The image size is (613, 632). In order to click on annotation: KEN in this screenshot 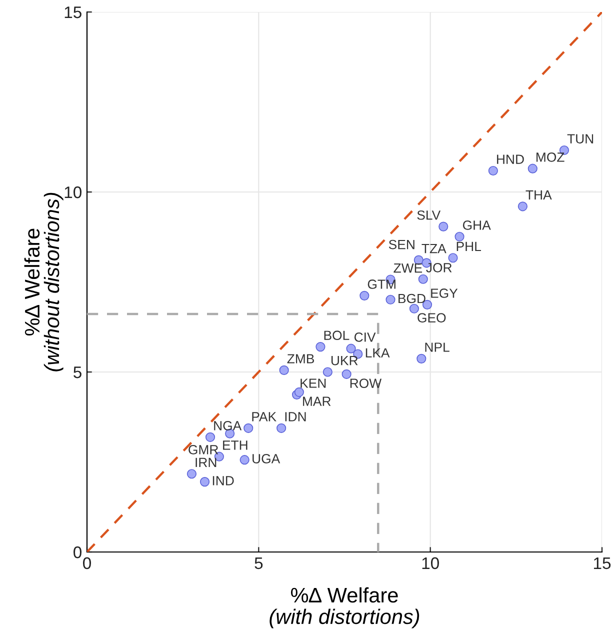, I will do `click(313, 383)`.